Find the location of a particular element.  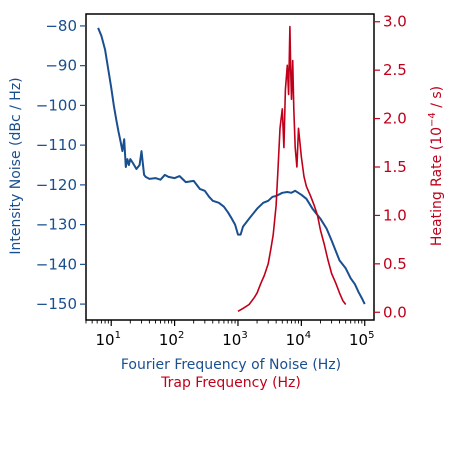

y-left-tick-label: −80 is located at coordinates (61, 26).